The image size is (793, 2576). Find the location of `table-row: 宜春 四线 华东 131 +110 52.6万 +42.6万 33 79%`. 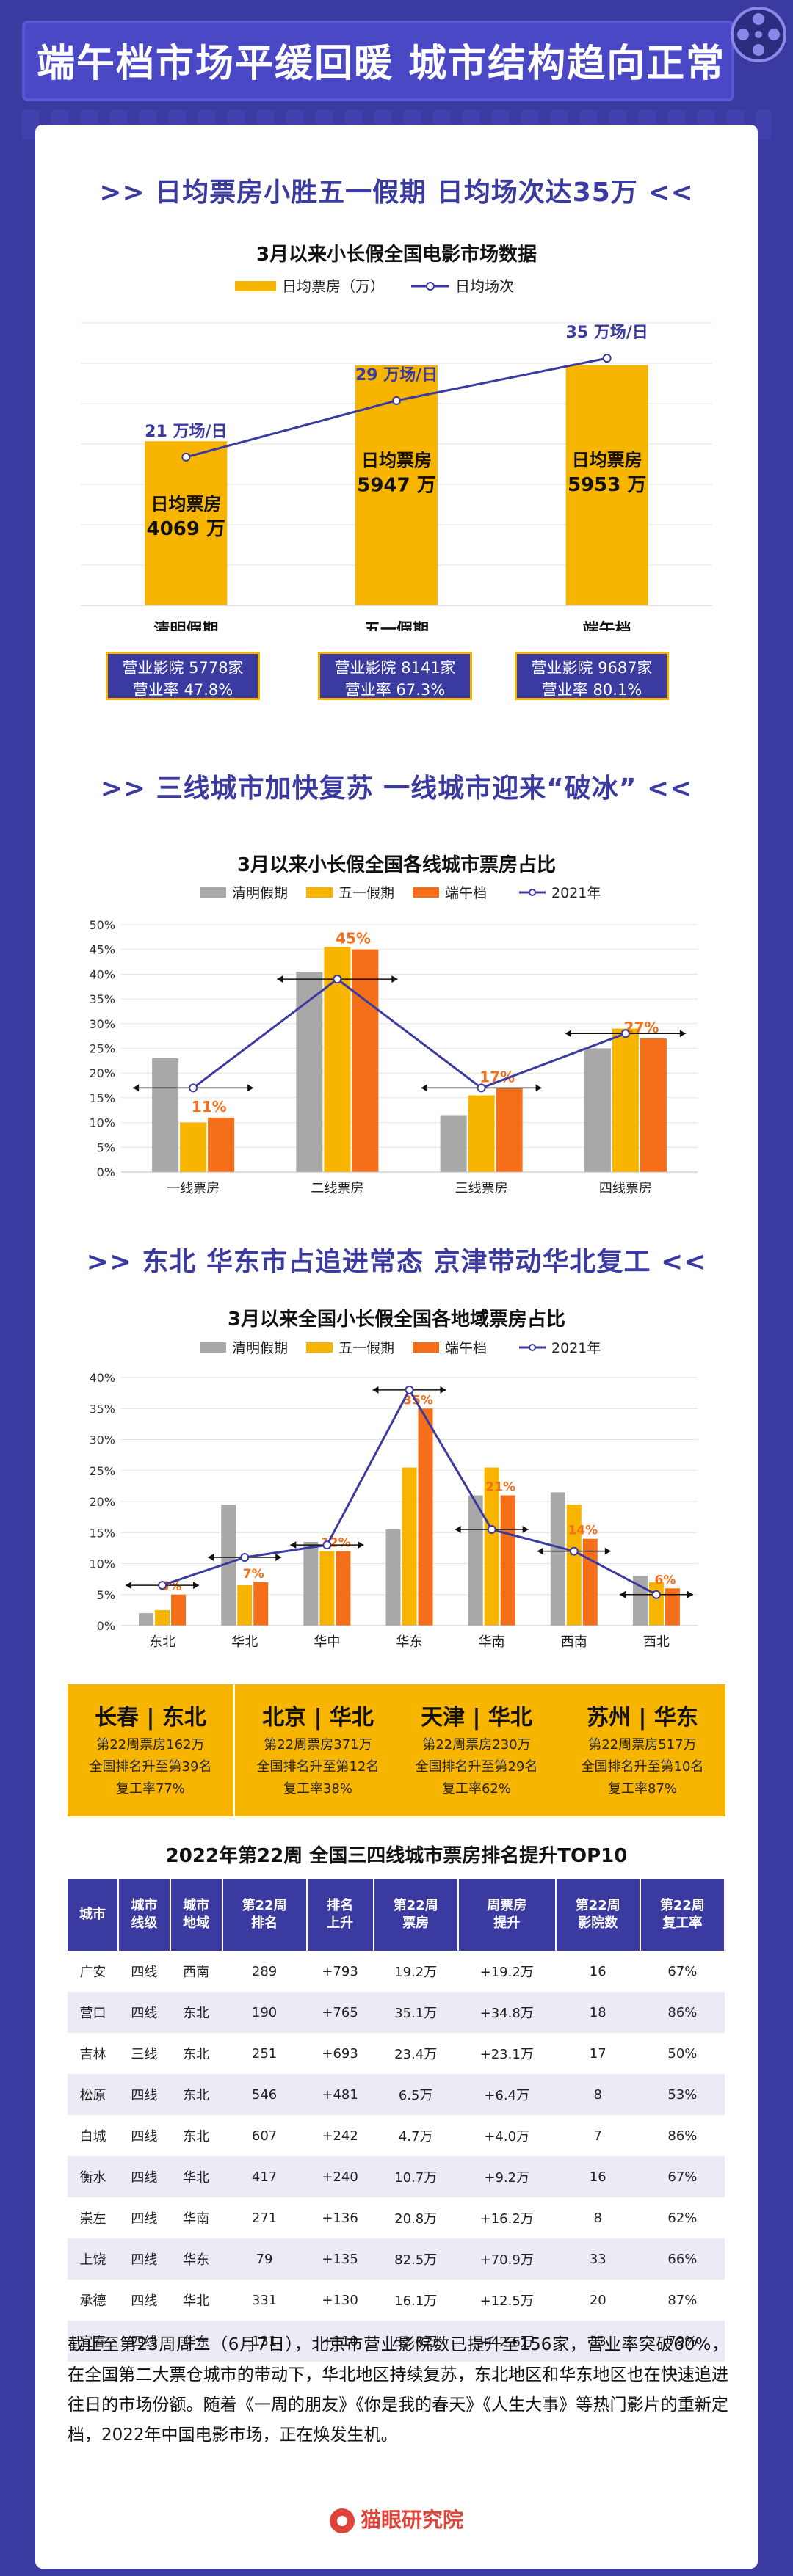

table-row: 宜春 四线 华东 131 +110 52.6万 +42.6万 33 79% is located at coordinates (396, 2341).